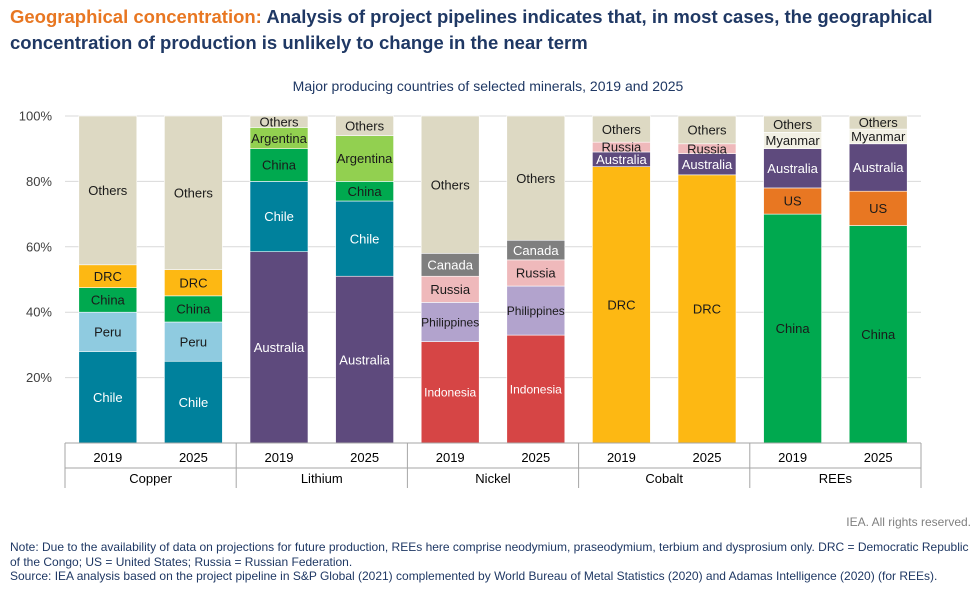 This screenshot has height=610, width=976. I want to click on bar-lithium-2025: Australia Chile China Argentina Others, so click(364, 279).